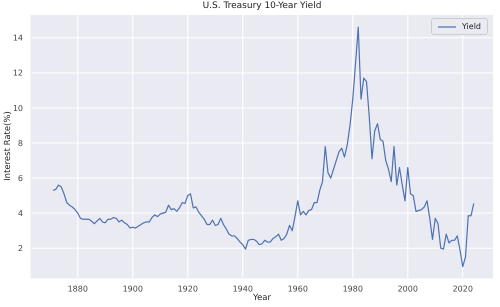 The image size is (500, 307). I want to click on chart-title: U.S. Treasury 10-Year Yield, so click(262, 6).